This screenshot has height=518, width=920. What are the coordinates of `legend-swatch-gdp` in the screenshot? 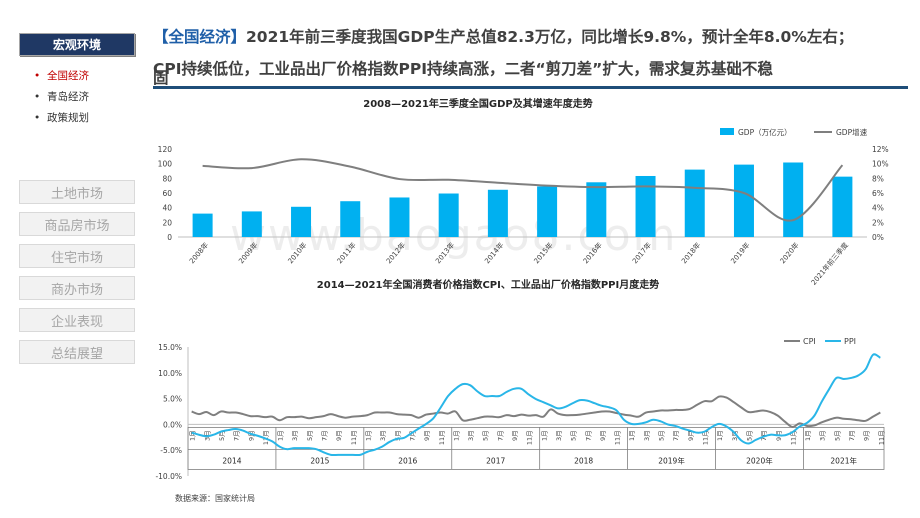 It's located at (727, 131).